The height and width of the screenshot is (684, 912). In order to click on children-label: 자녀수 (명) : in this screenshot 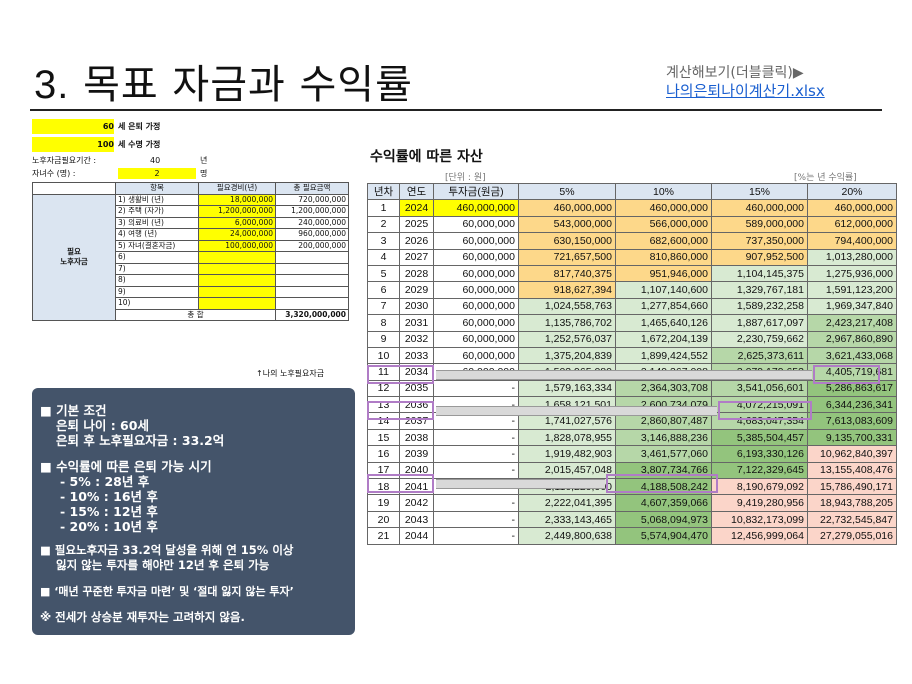, I will do `click(54, 173)`.